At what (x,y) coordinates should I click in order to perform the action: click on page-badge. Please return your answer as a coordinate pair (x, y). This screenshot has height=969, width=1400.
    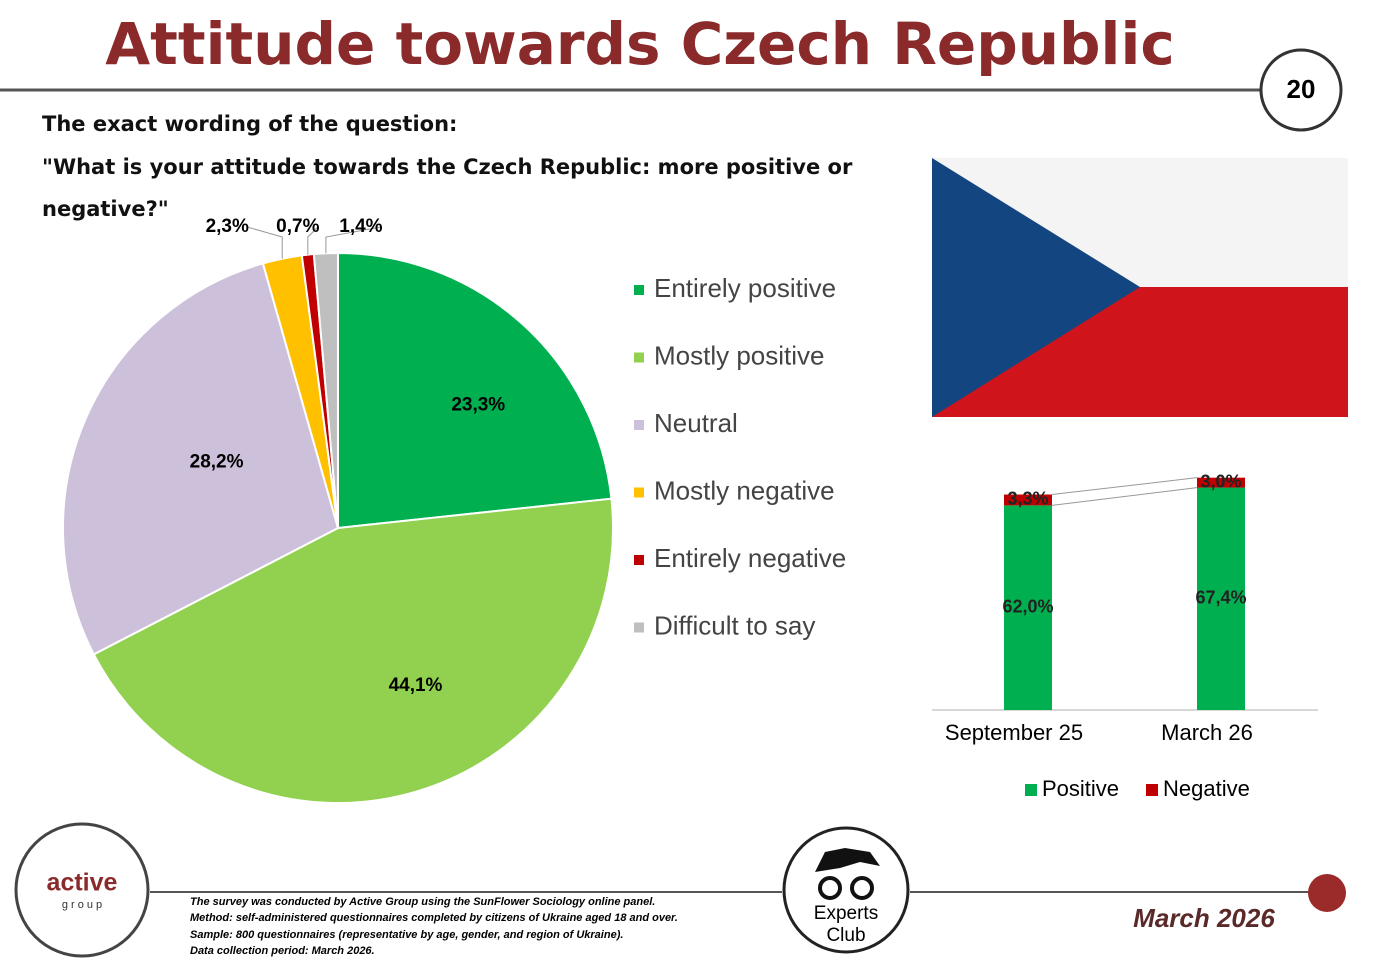
    Looking at the image, I should click on (1301, 90).